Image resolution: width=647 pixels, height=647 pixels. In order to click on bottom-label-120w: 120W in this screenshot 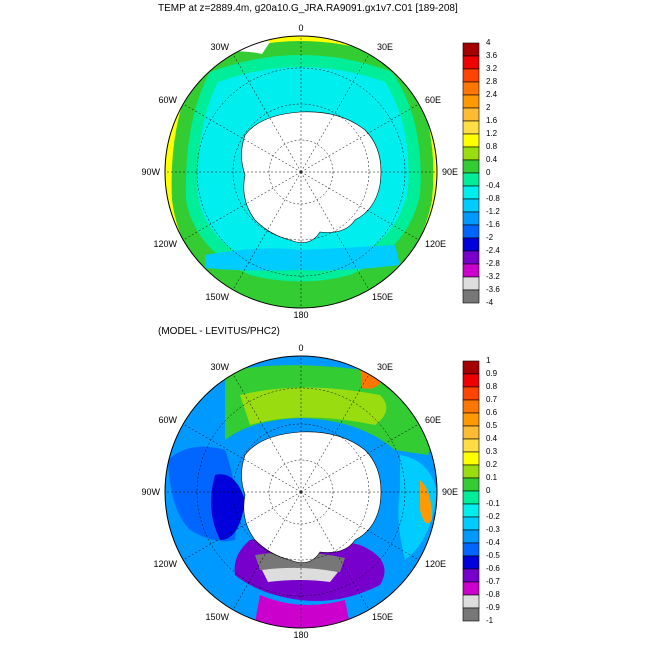, I will do `click(165, 564)`.